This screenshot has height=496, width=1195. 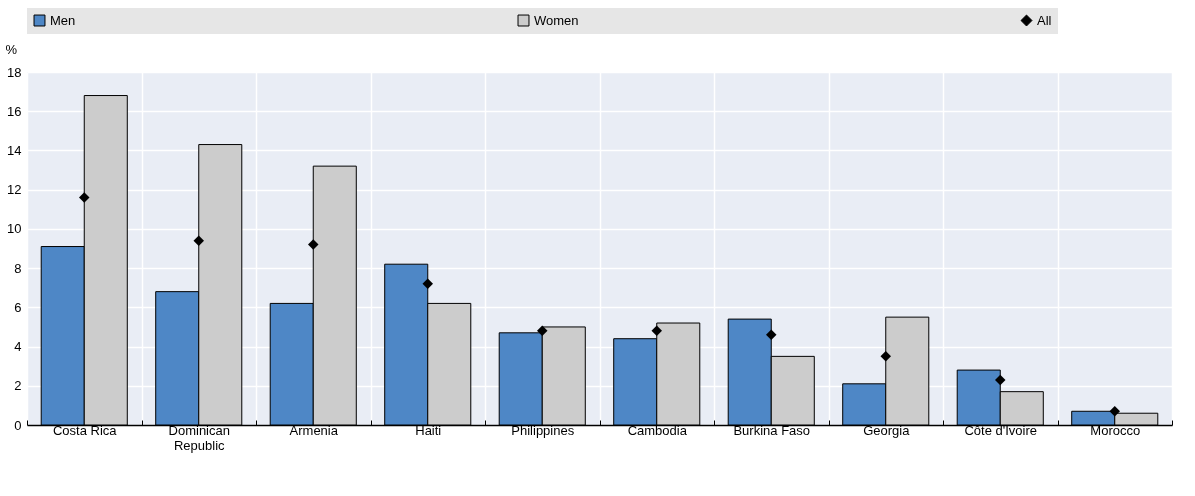 What do you see at coordinates (18, 386) in the screenshot?
I see `y-tick-label: 2` at bounding box center [18, 386].